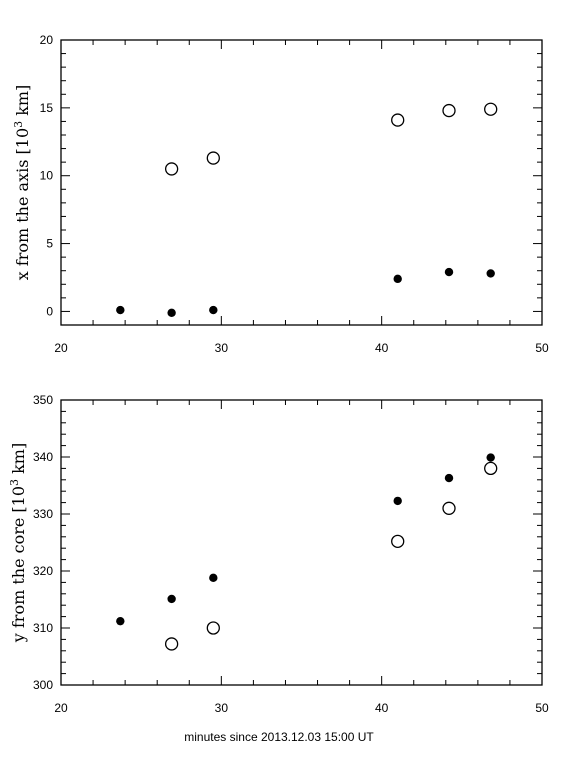 Image resolution: width=572 pixels, height=762 pixels. What do you see at coordinates (22, 183) in the screenshot?
I see `y-axis-label: x from the axis [103 km]` at bounding box center [22, 183].